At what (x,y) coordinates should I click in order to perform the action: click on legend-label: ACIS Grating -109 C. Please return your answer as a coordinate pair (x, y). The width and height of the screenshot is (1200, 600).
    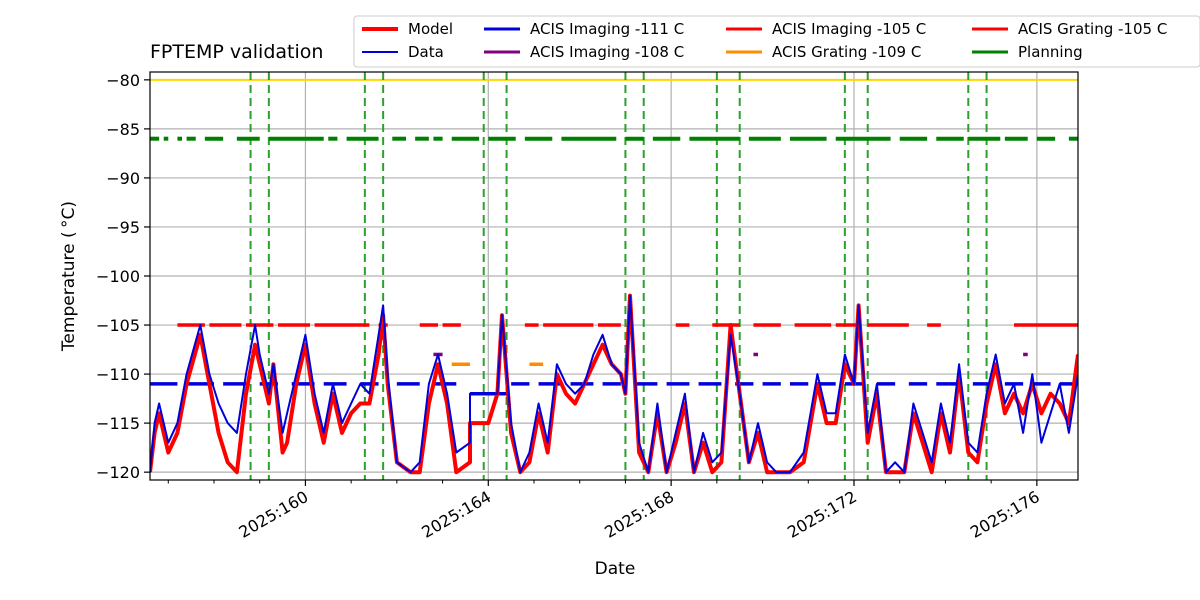
    Looking at the image, I should click on (846, 52).